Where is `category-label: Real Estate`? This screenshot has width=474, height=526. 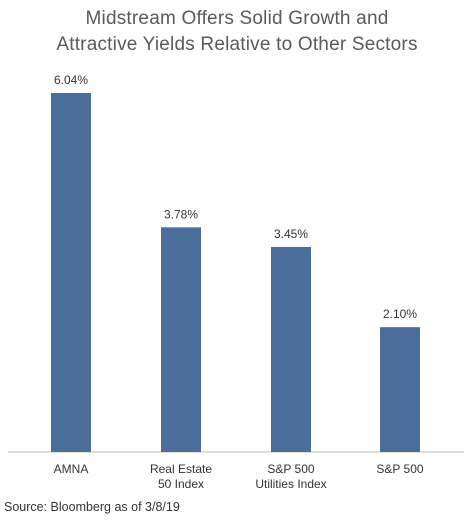 category-label: Real Estate is located at coordinates (181, 469).